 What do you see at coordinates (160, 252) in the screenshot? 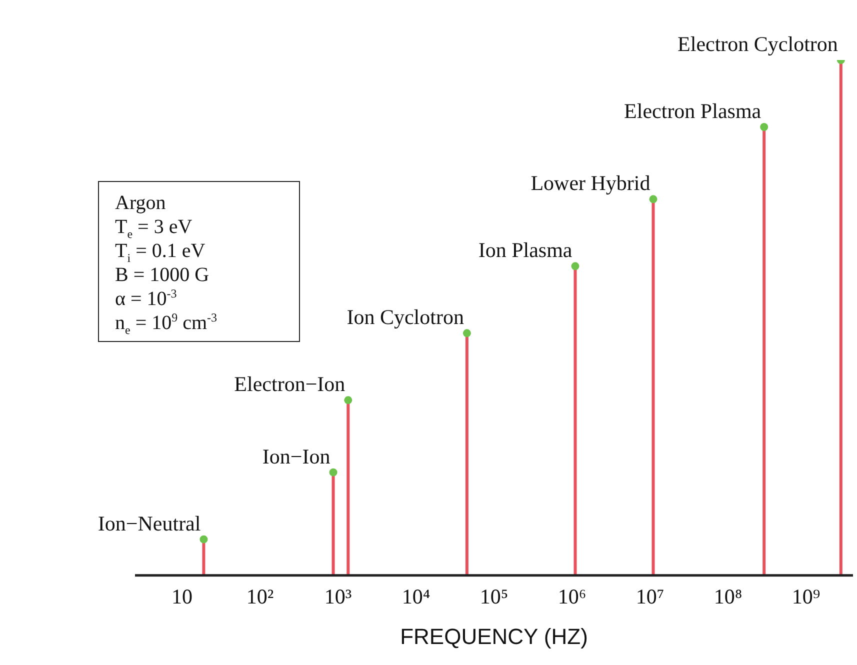
I see `annotation: T$_{i}$ = 0.1 eV` at bounding box center [160, 252].